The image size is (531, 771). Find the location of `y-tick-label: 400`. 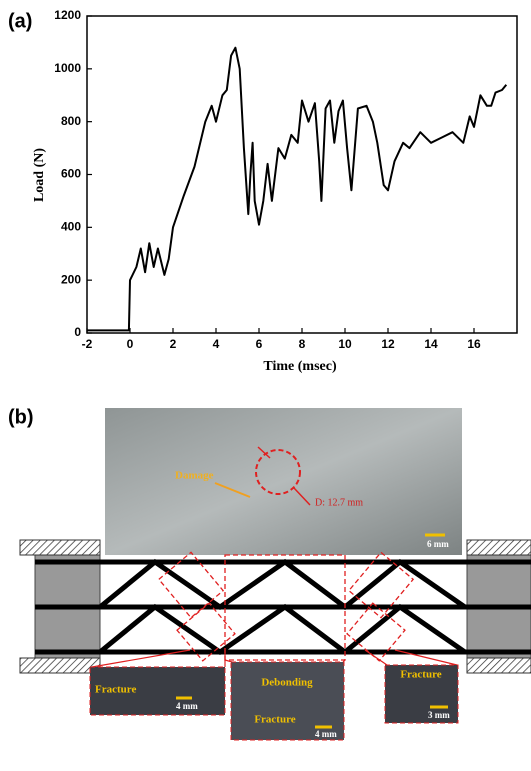

y-tick-label: 400 is located at coordinates (71, 227).